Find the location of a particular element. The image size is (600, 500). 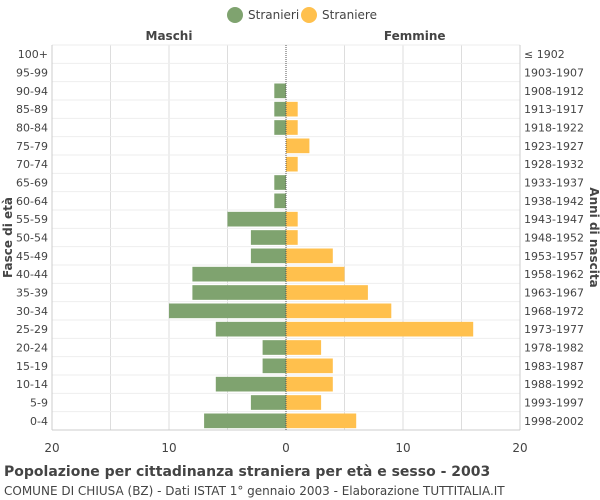

birth-year-label: 1978-1982 is located at coordinates (554, 348).